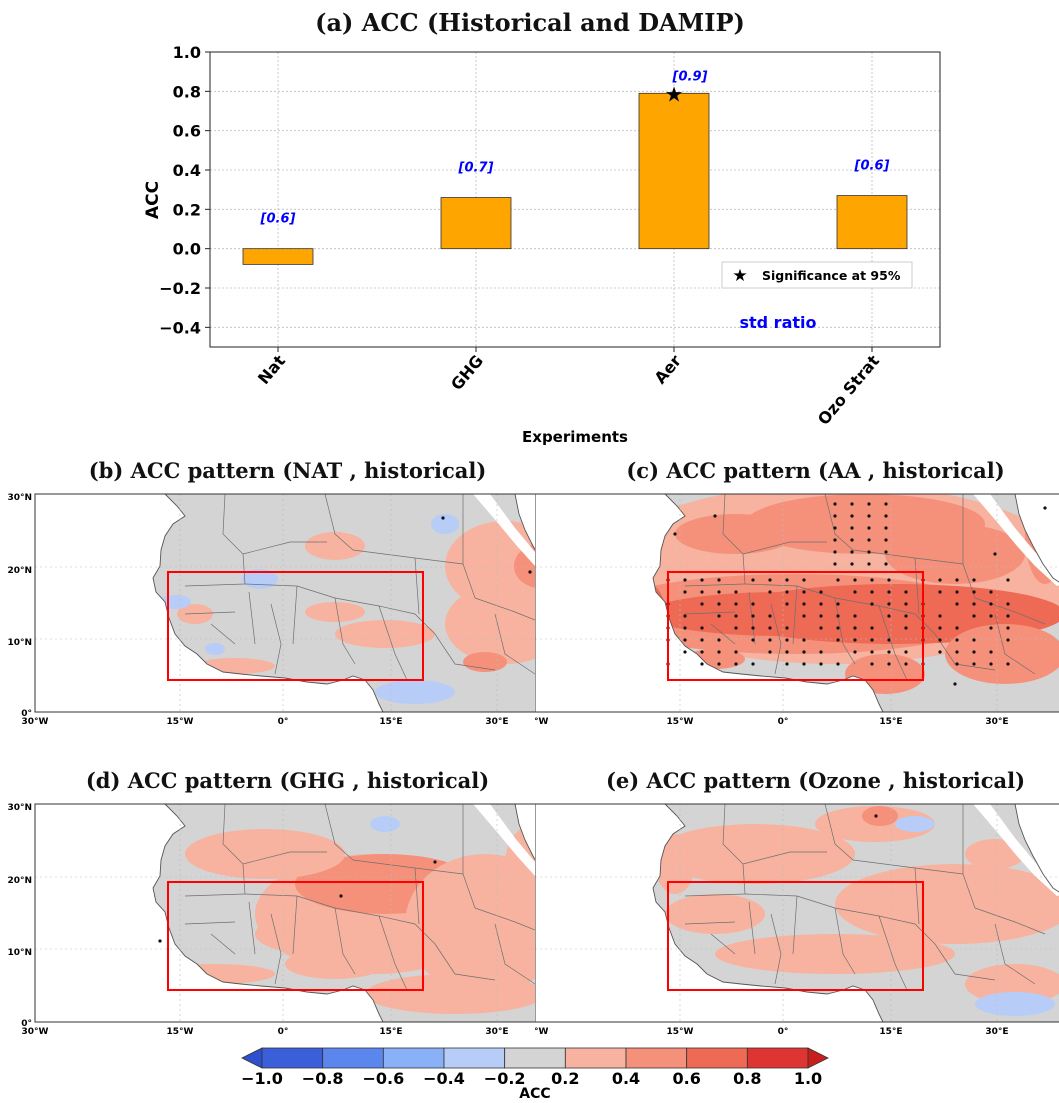 The image size is (1059, 1103). What do you see at coordinates (747, 1078) in the screenshot?
I see `colorbar-tick-label: 0.8` at bounding box center [747, 1078].